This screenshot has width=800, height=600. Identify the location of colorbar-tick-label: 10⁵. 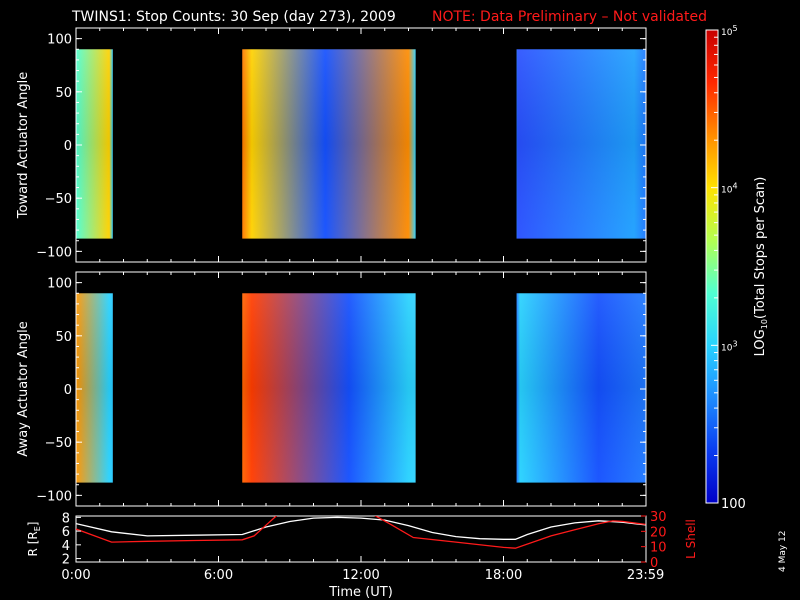
(729, 31).